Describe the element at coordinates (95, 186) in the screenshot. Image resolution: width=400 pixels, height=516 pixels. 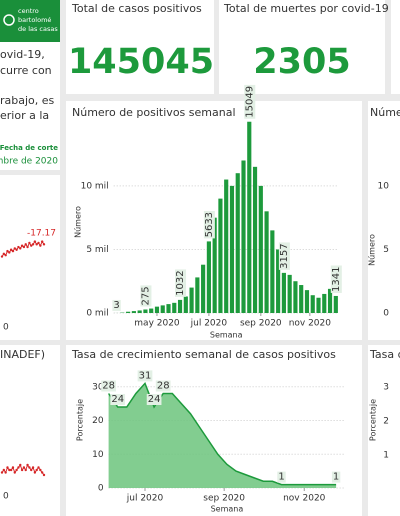
I see `y-tick-label: 10 mil` at that location.